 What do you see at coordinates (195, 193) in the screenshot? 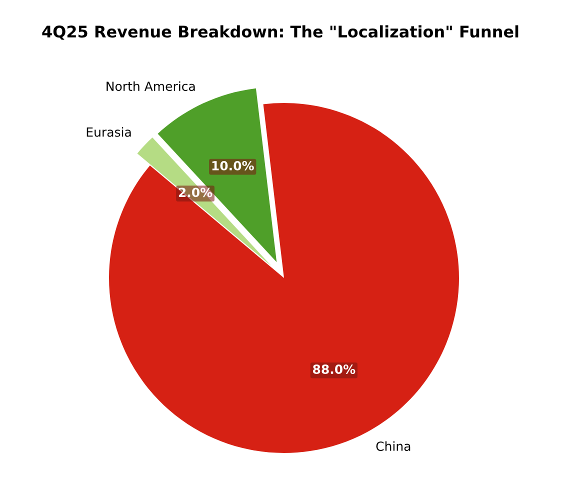
I see `data-label: 2.0%` at bounding box center [195, 193].